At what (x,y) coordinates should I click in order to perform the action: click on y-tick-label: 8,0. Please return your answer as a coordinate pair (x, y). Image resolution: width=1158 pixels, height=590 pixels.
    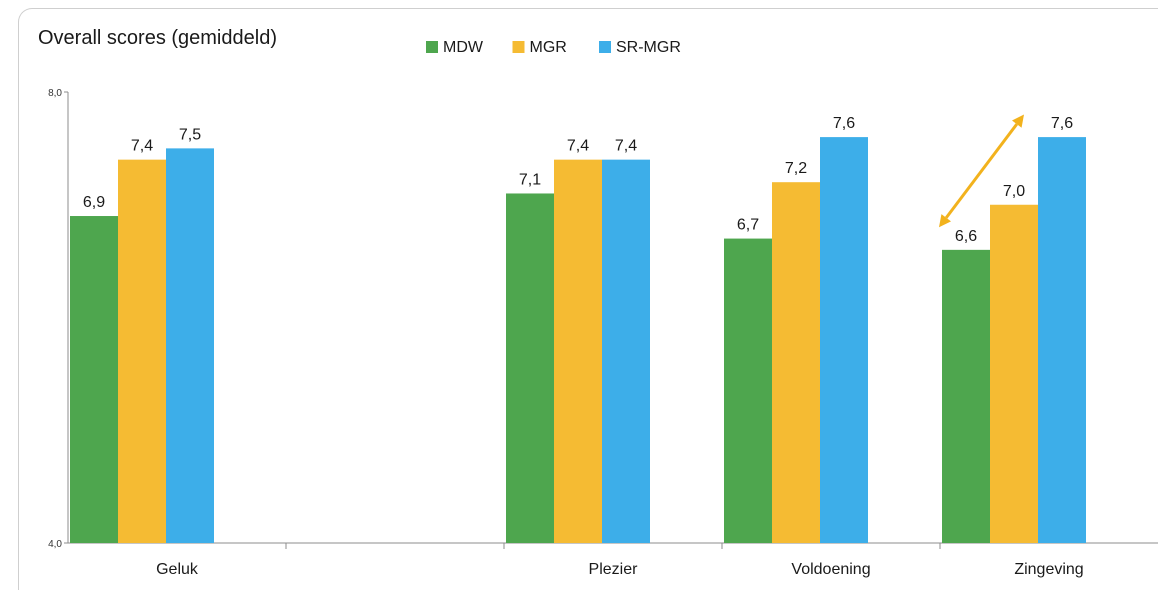
    Looking at the image, I should click on (55, 93).